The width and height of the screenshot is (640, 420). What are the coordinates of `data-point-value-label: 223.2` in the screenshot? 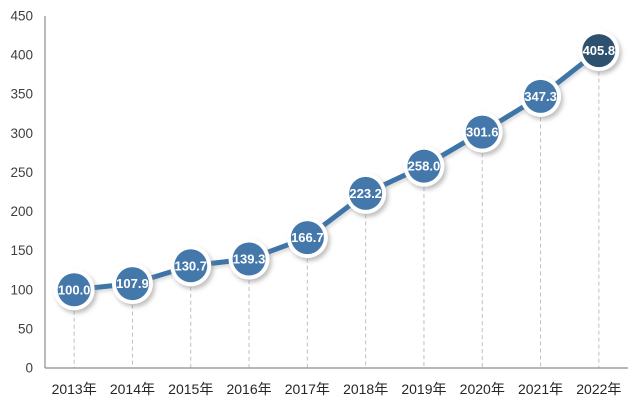 It's located at (365, 193).